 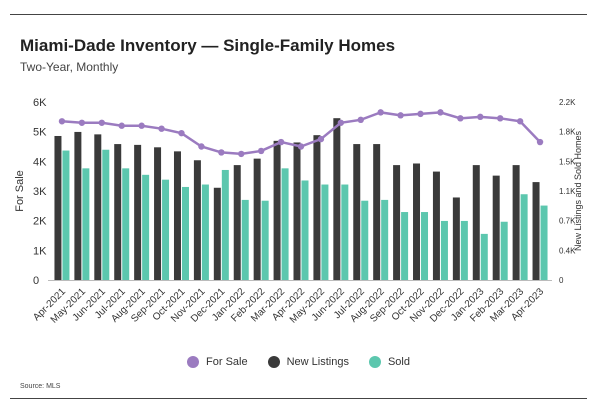 I want to click on y2-tick-label: 1.5K, so click(x=567, y=161).